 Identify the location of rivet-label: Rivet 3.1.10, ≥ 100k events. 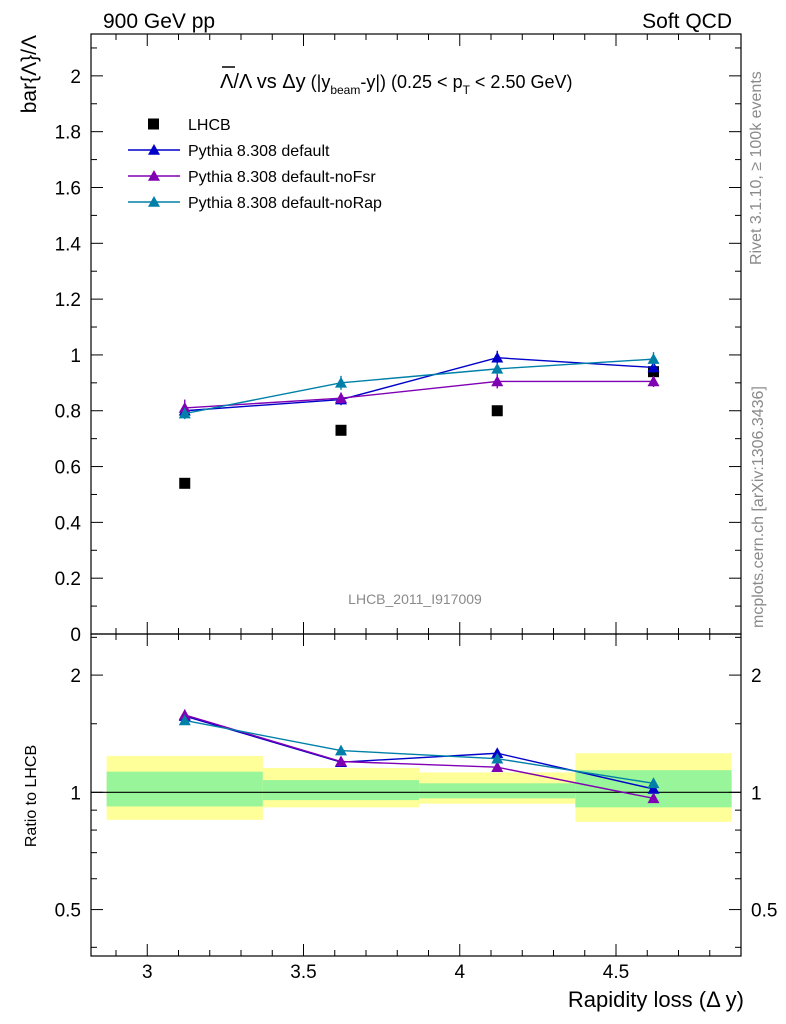
(756, 168).